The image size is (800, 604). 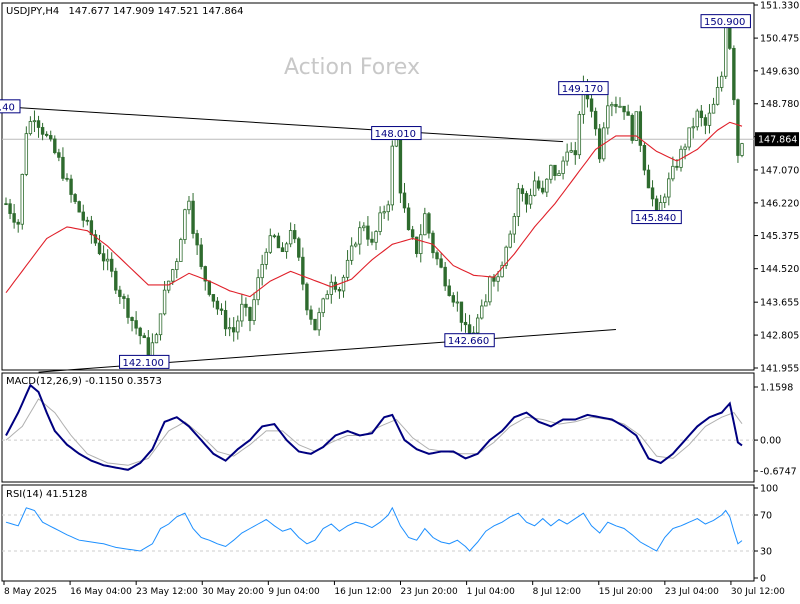 I want to click on time-axis-label: 16 Jun 12:00, so click(x=362, y=592).